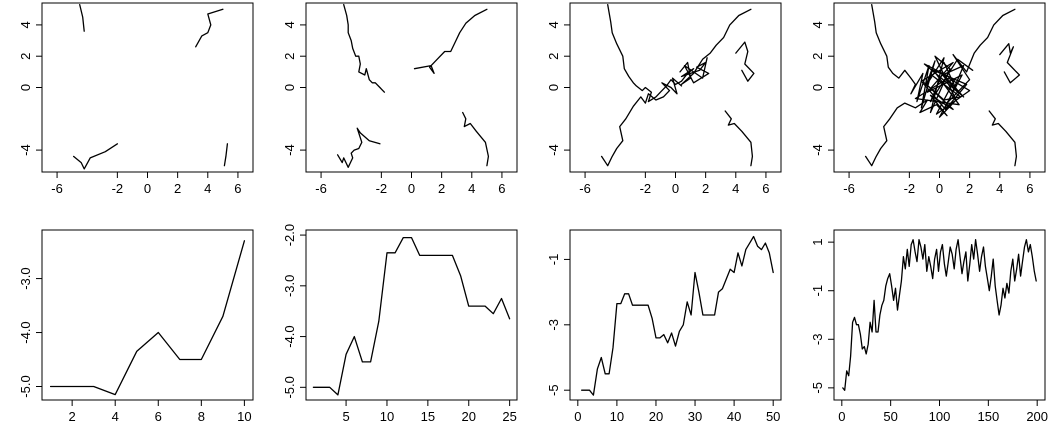 The image size is (1049, 441). What do you see at coordinates (201, 416) in the screenshot?
I see `x-tick-label: 8` at bounding box center [201, 416].